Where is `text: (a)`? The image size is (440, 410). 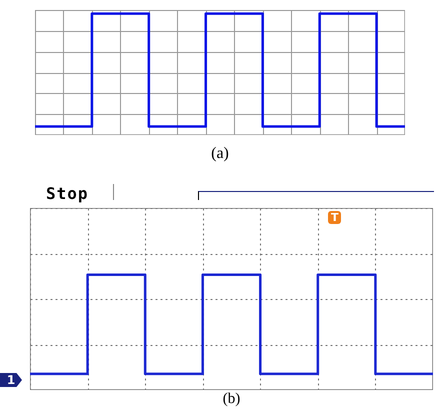 text: (a) is located at coordinates (220, 154).